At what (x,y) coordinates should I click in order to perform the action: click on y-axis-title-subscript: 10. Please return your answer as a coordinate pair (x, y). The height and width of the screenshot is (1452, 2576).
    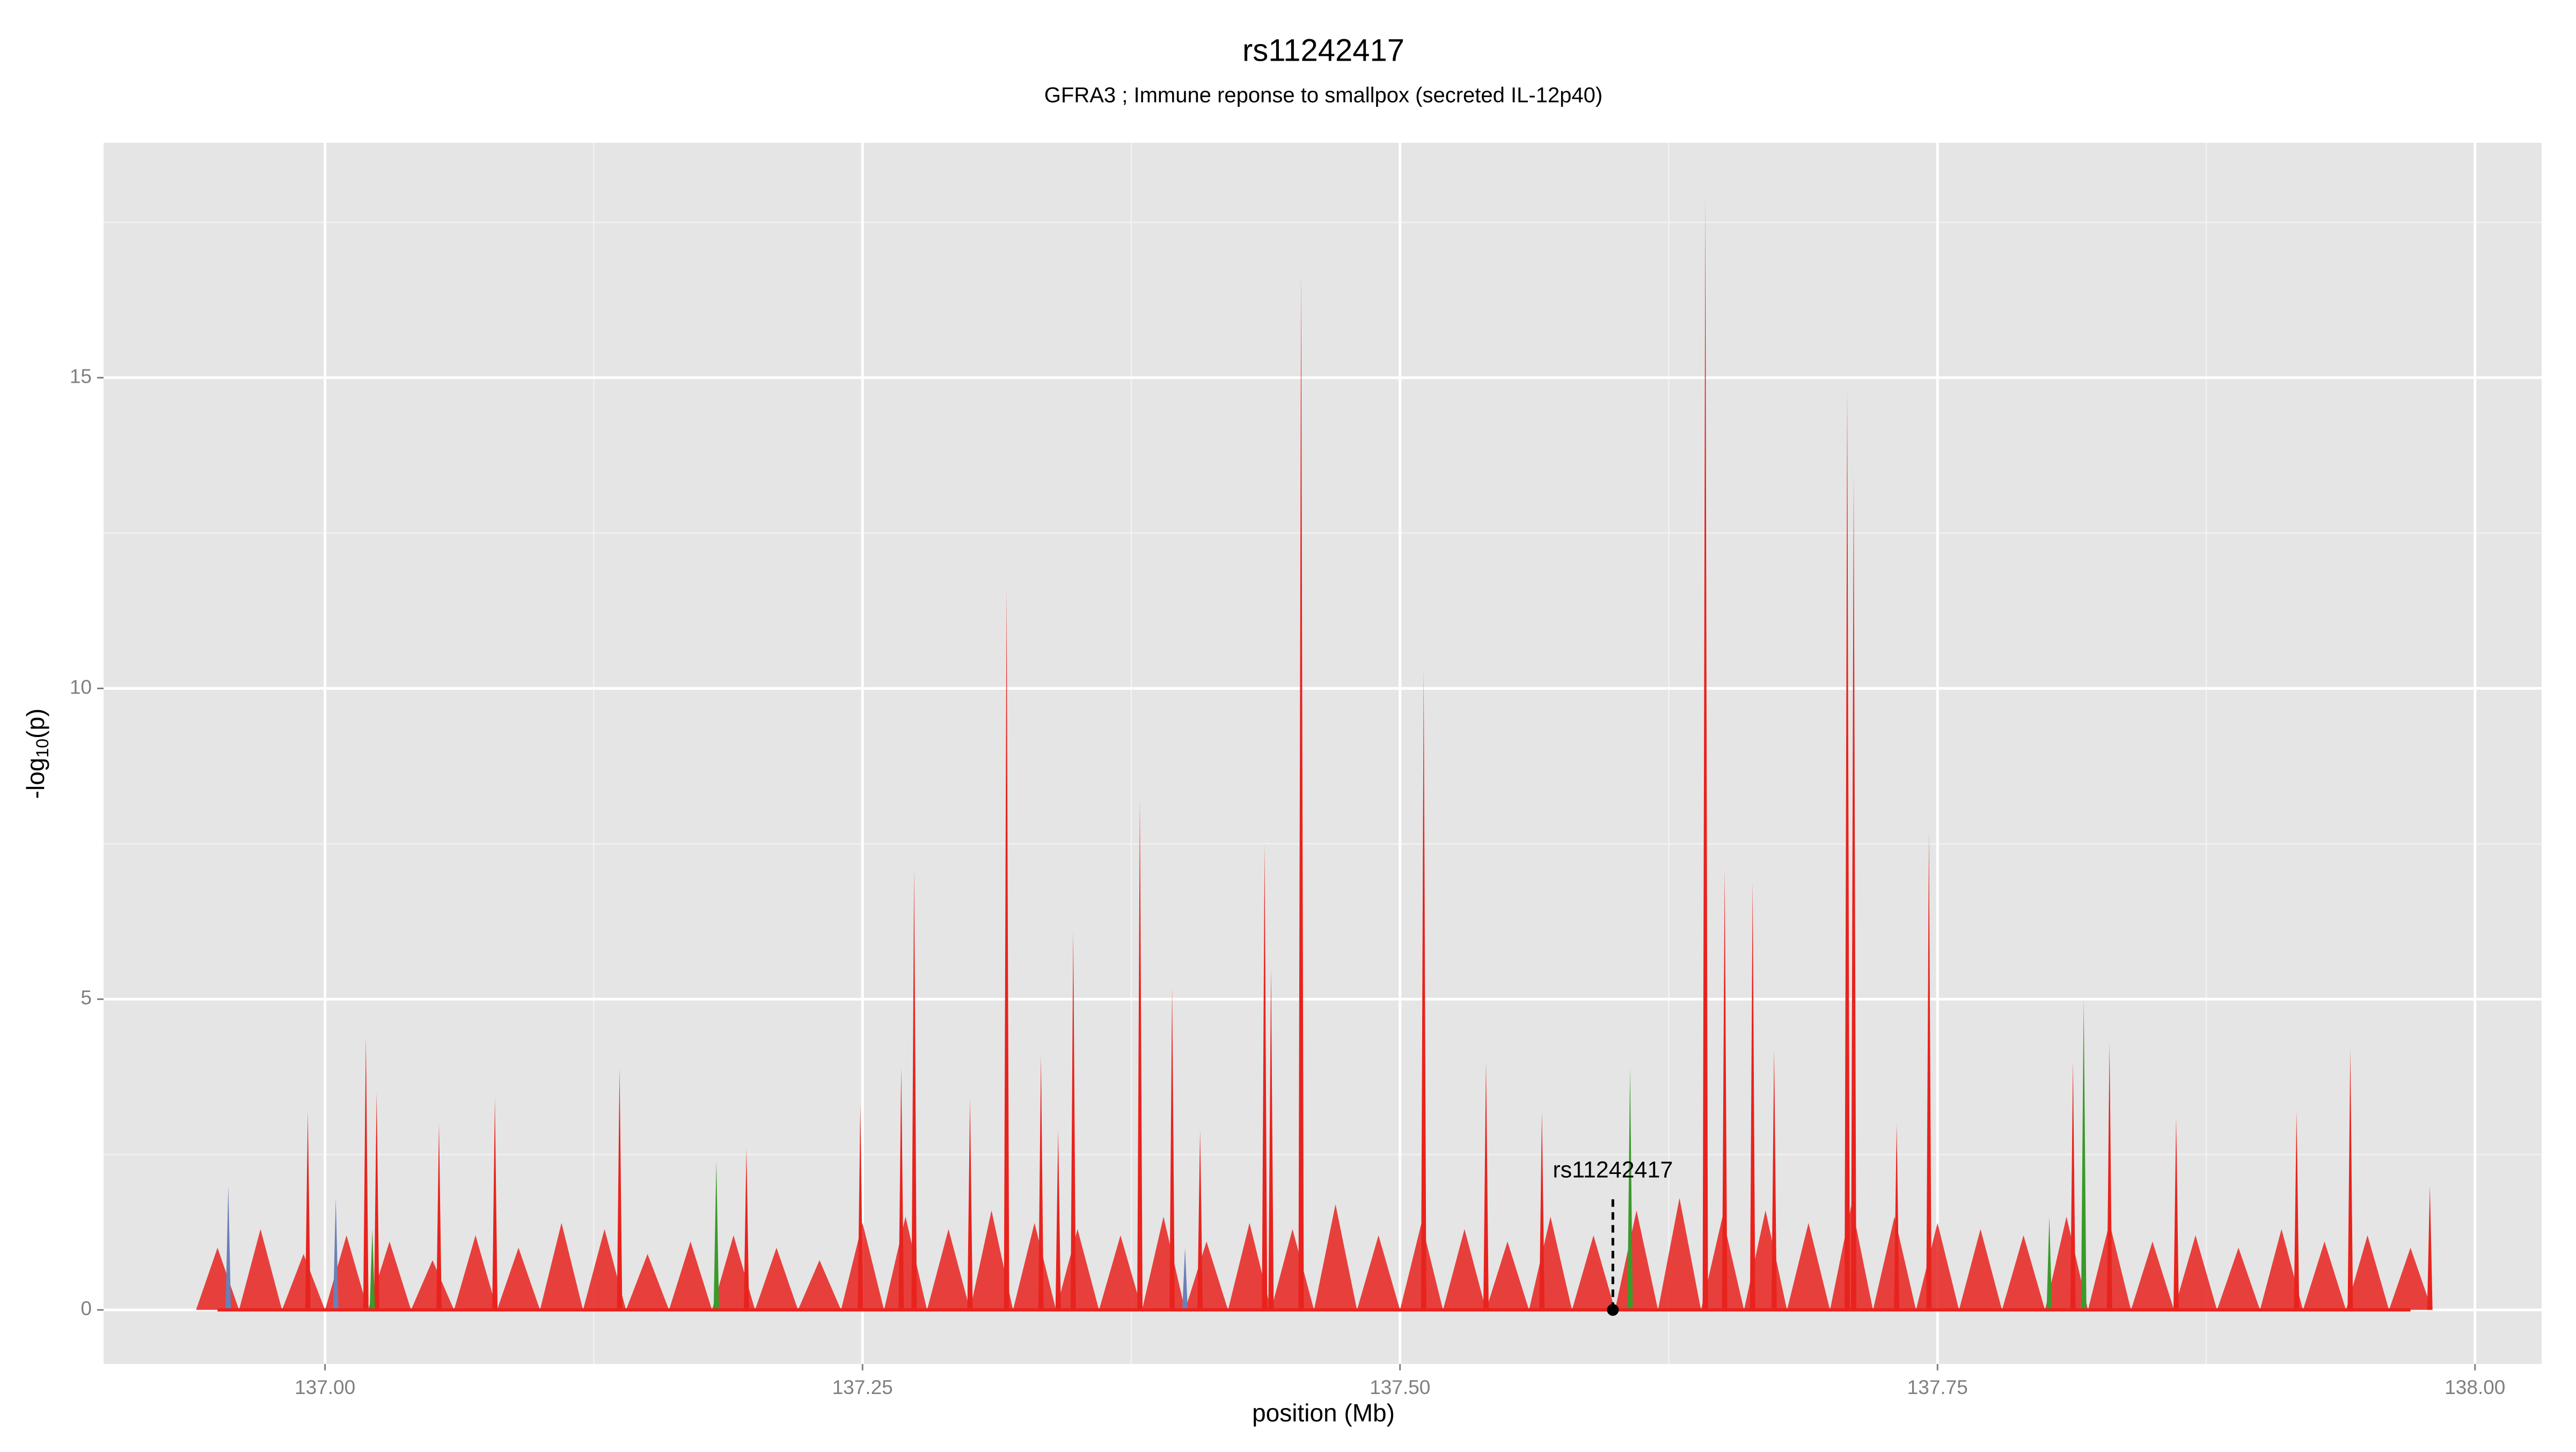
    Looking at the image, I should click on (42, 748).